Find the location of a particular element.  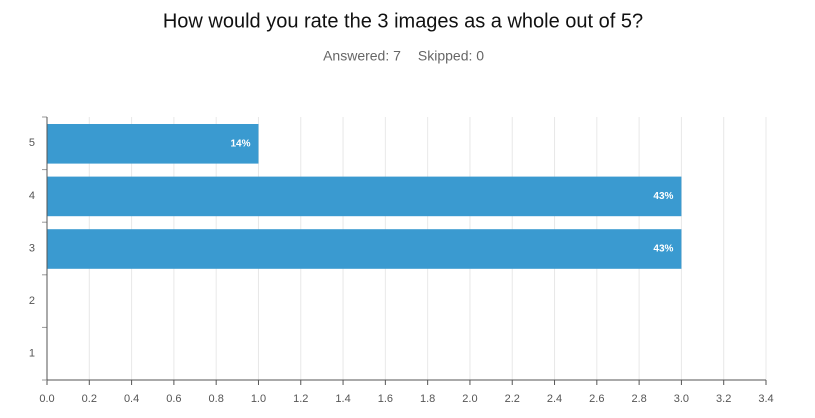

x-tick-label: 0.4 is located at coordinates (131, 399).